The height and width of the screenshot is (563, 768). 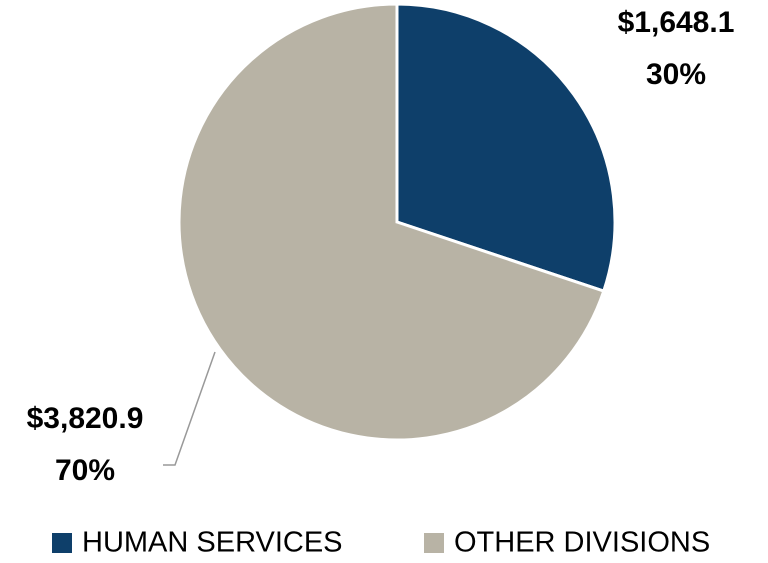 I want to click on leader-line, so click(x=189, y=408).